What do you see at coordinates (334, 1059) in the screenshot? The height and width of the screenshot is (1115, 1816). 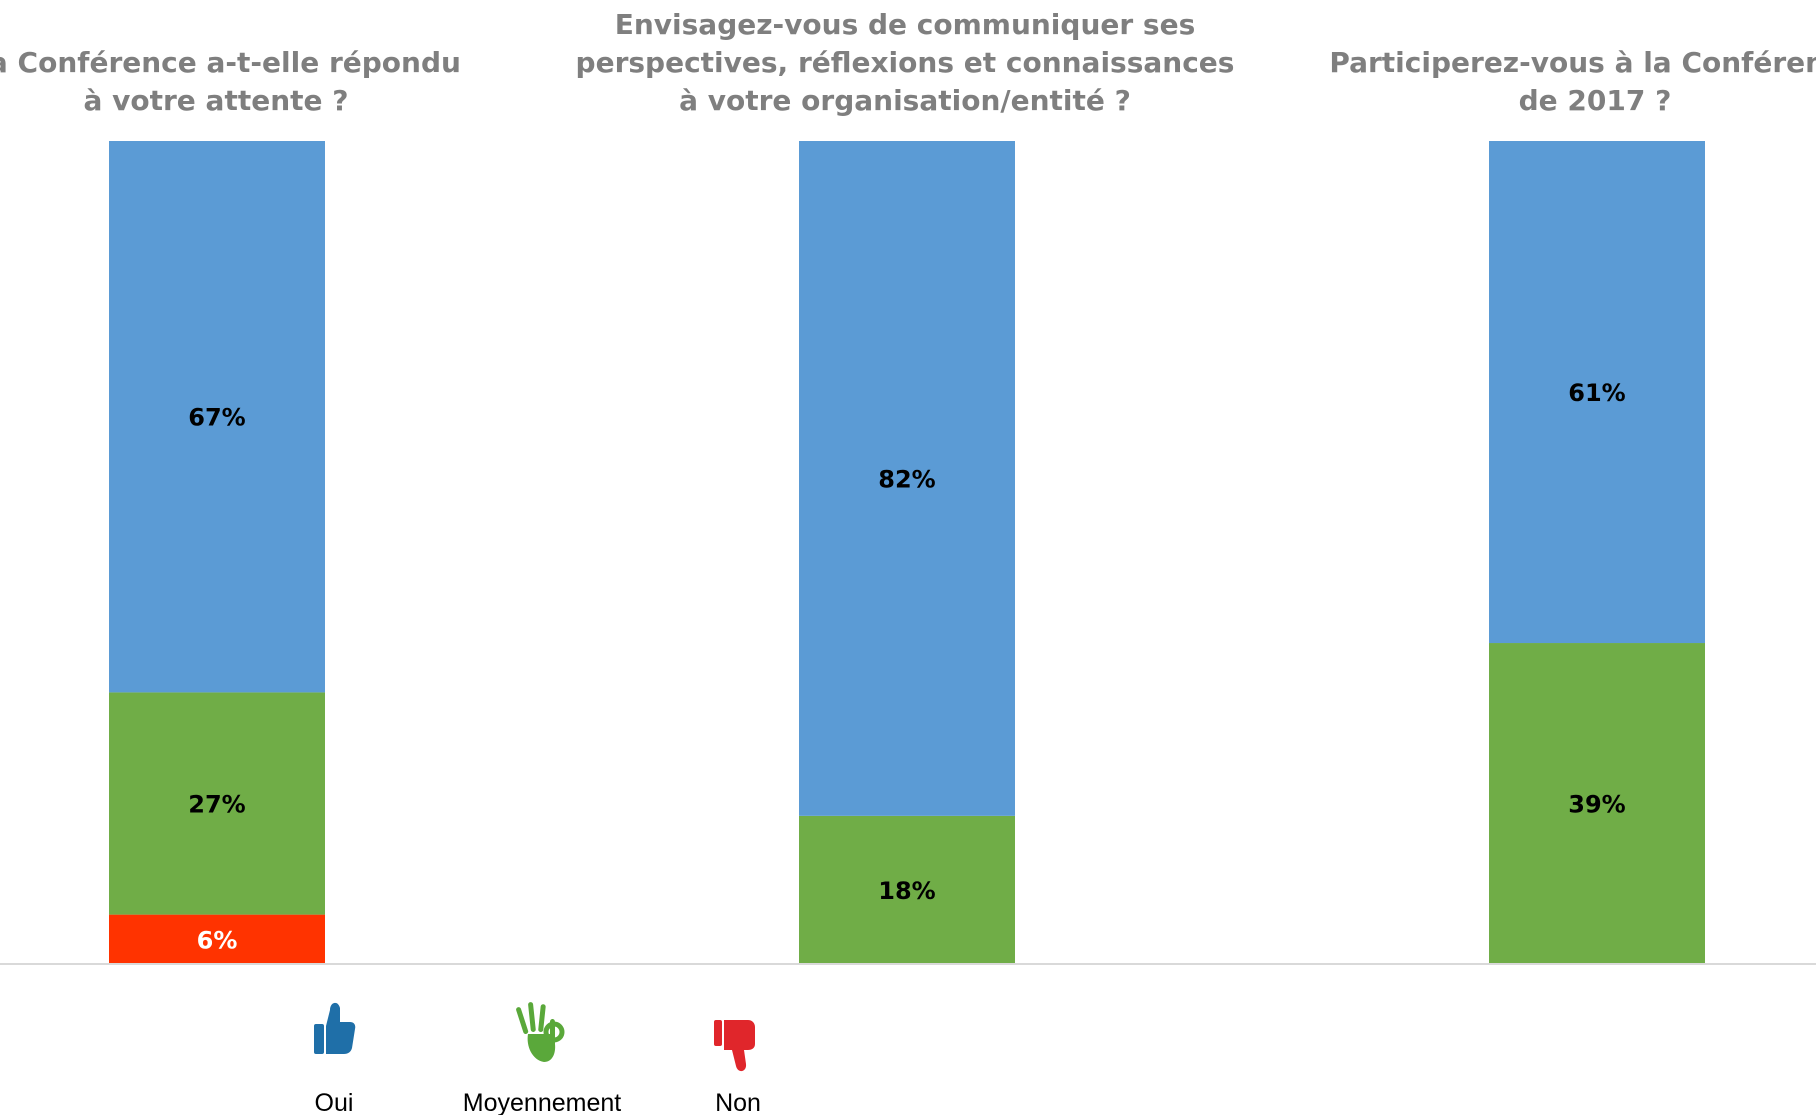 I see `legend-item-oui: Oui` at bounding box center [334, 1059].